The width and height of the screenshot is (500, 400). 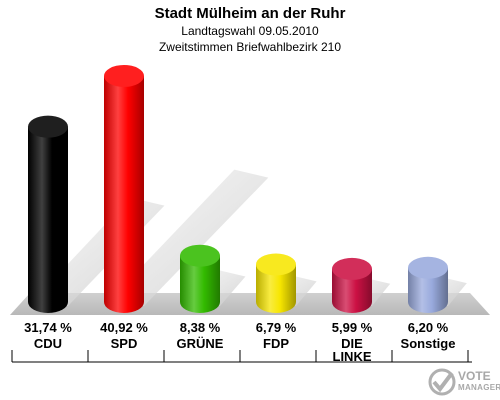 I want to click on category-label-line: CDU, so click(x=48, y=343).